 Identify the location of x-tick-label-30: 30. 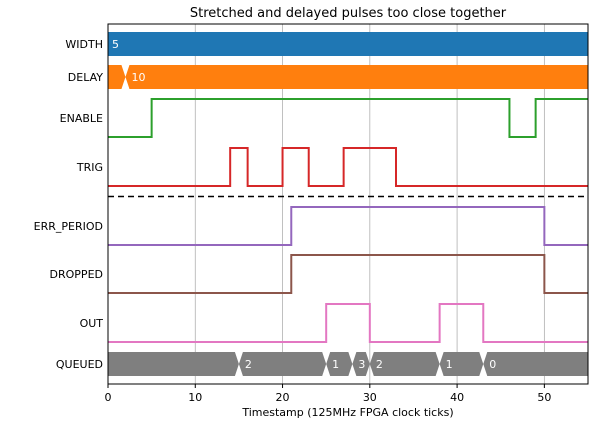
(370, 397).